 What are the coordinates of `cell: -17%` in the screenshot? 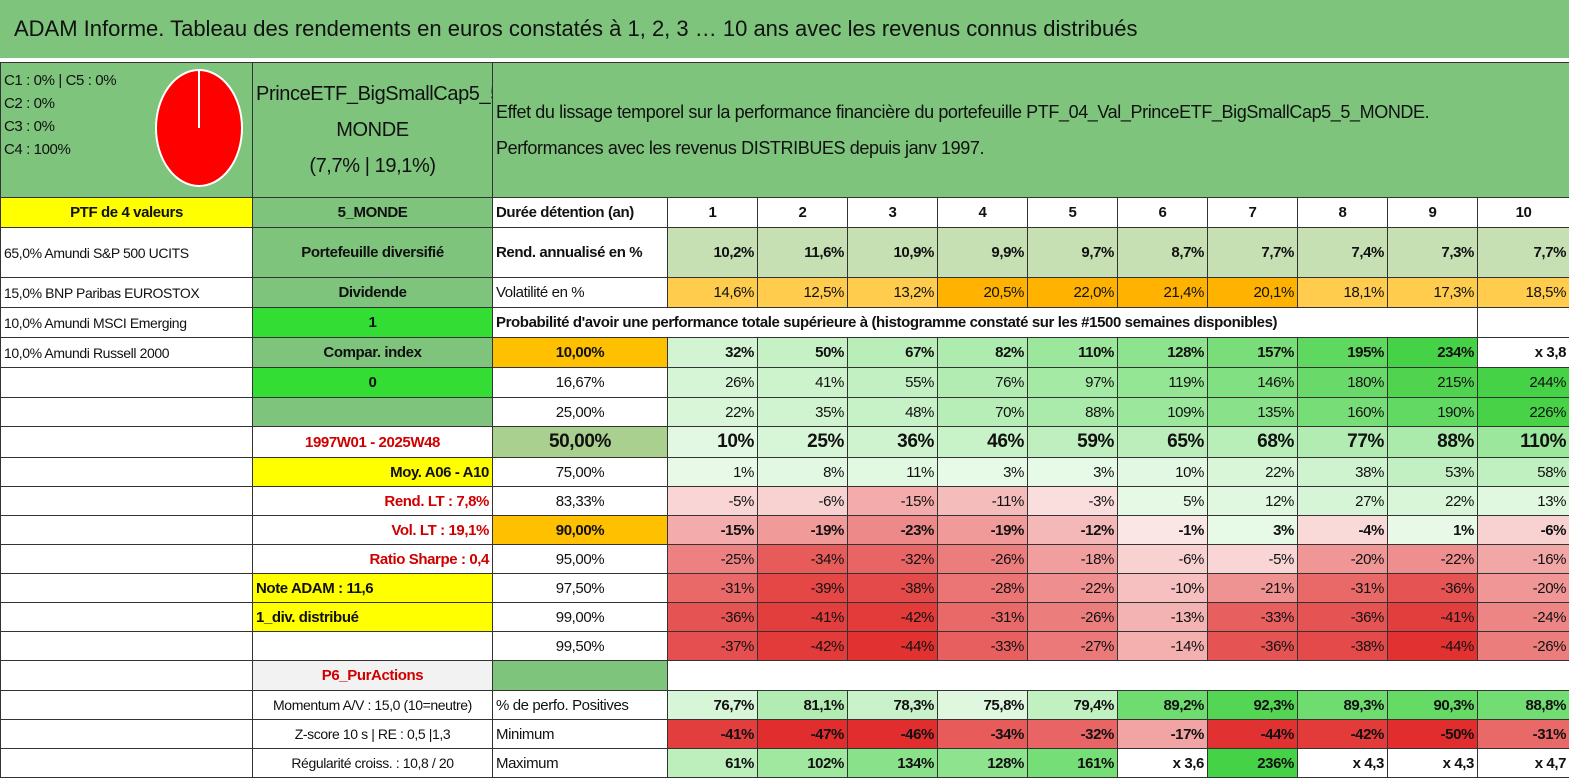 It's located at (1162, 734).